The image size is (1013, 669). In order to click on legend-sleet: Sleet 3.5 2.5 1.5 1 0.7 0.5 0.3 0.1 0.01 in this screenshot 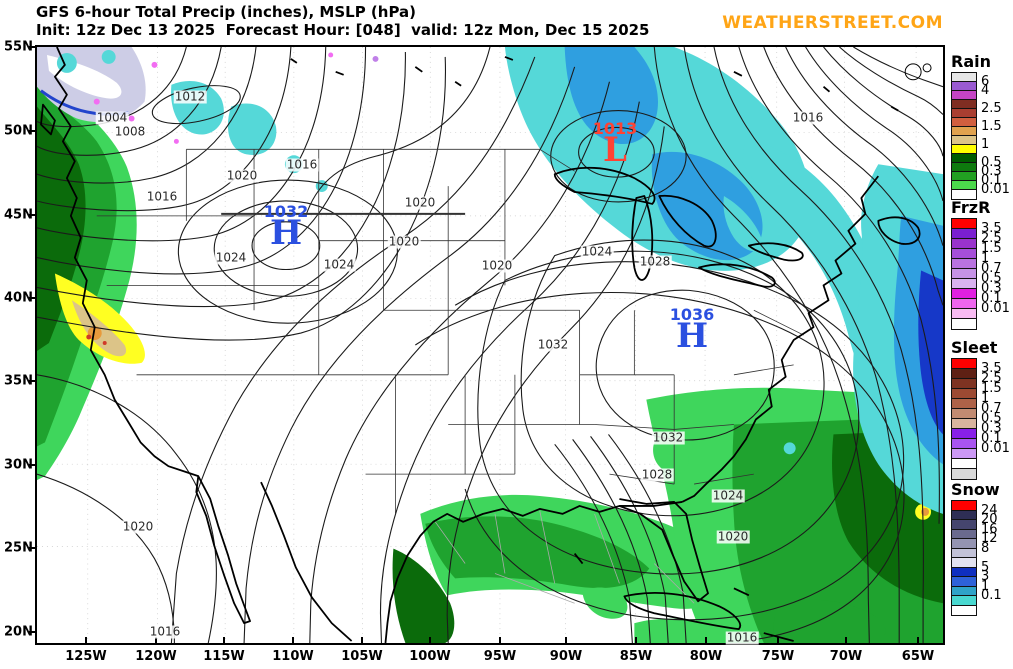, I will do `click(982, 409)`.